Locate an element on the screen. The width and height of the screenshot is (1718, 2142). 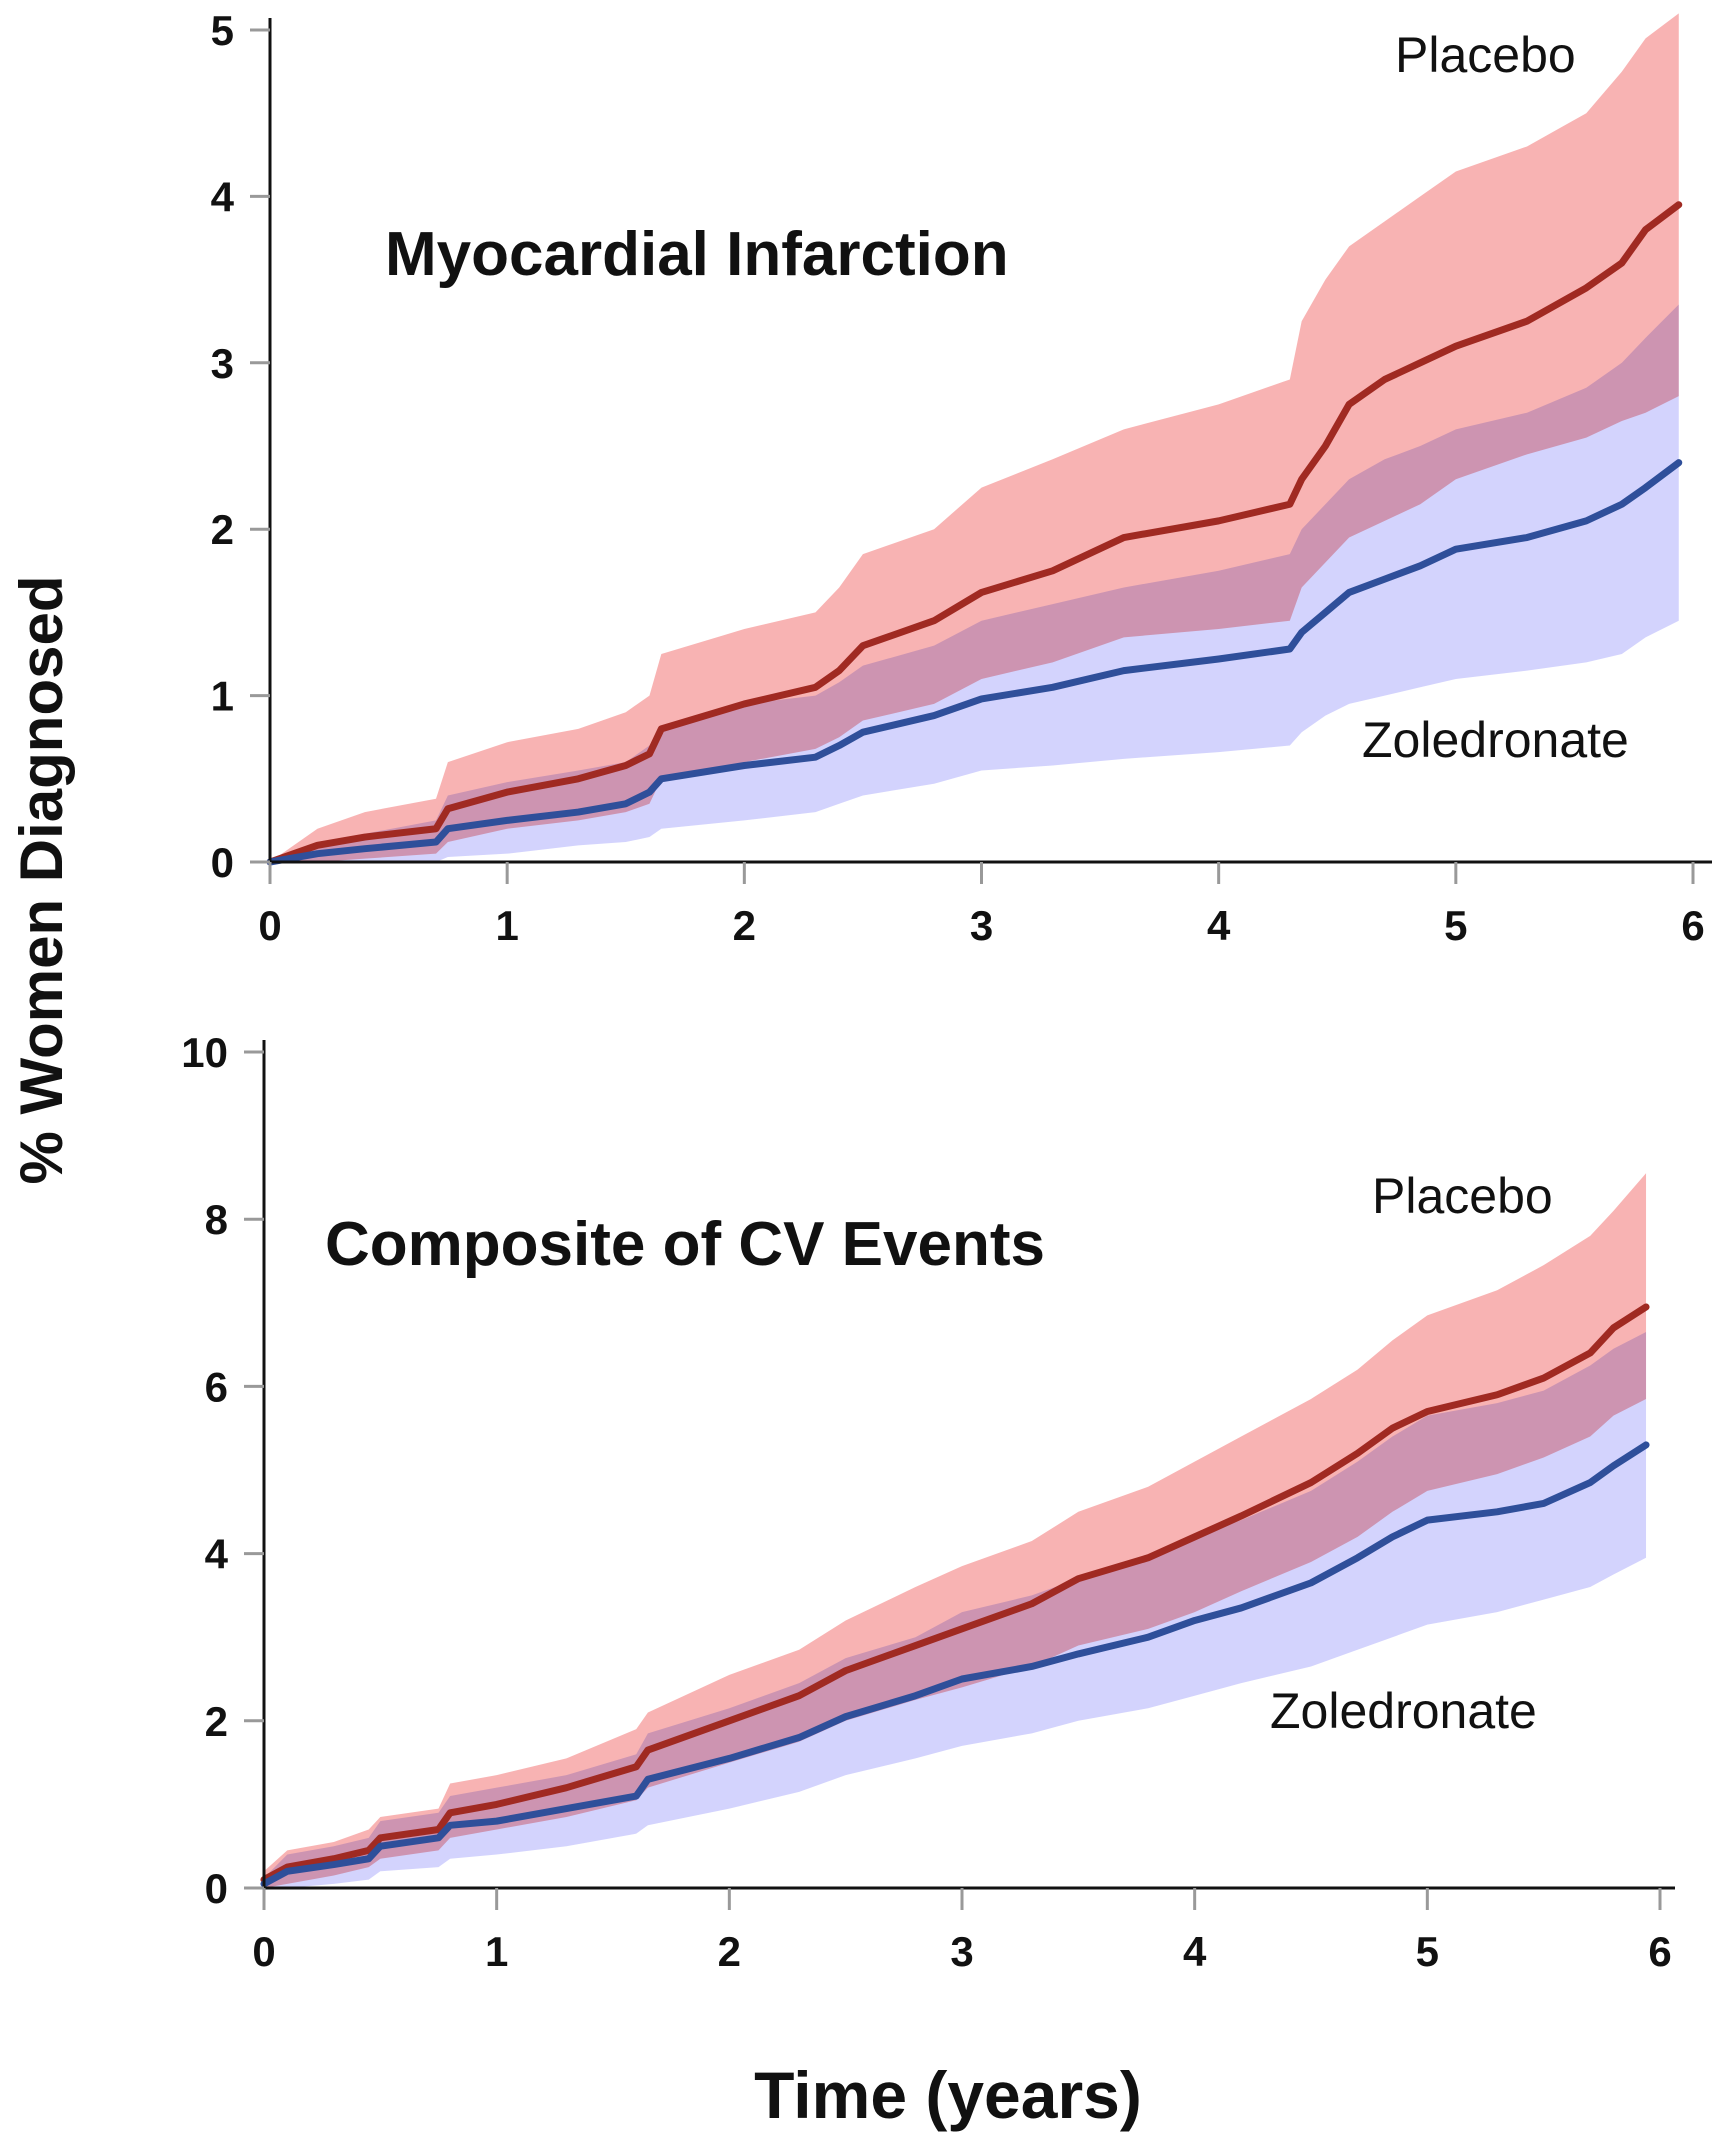
y-axis-title: % Women Diagnosed is located at coordinates (41, 880).